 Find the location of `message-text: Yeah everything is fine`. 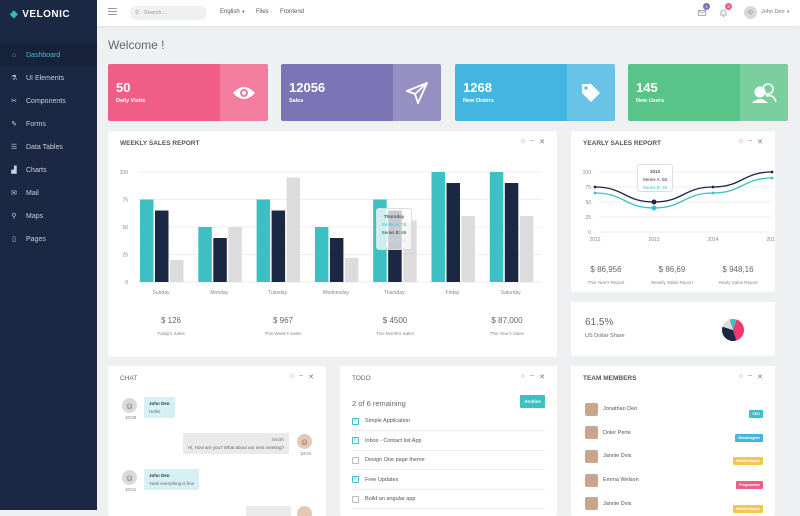

message-text: Yeah everything is fine is located at coordinates (172, 483).